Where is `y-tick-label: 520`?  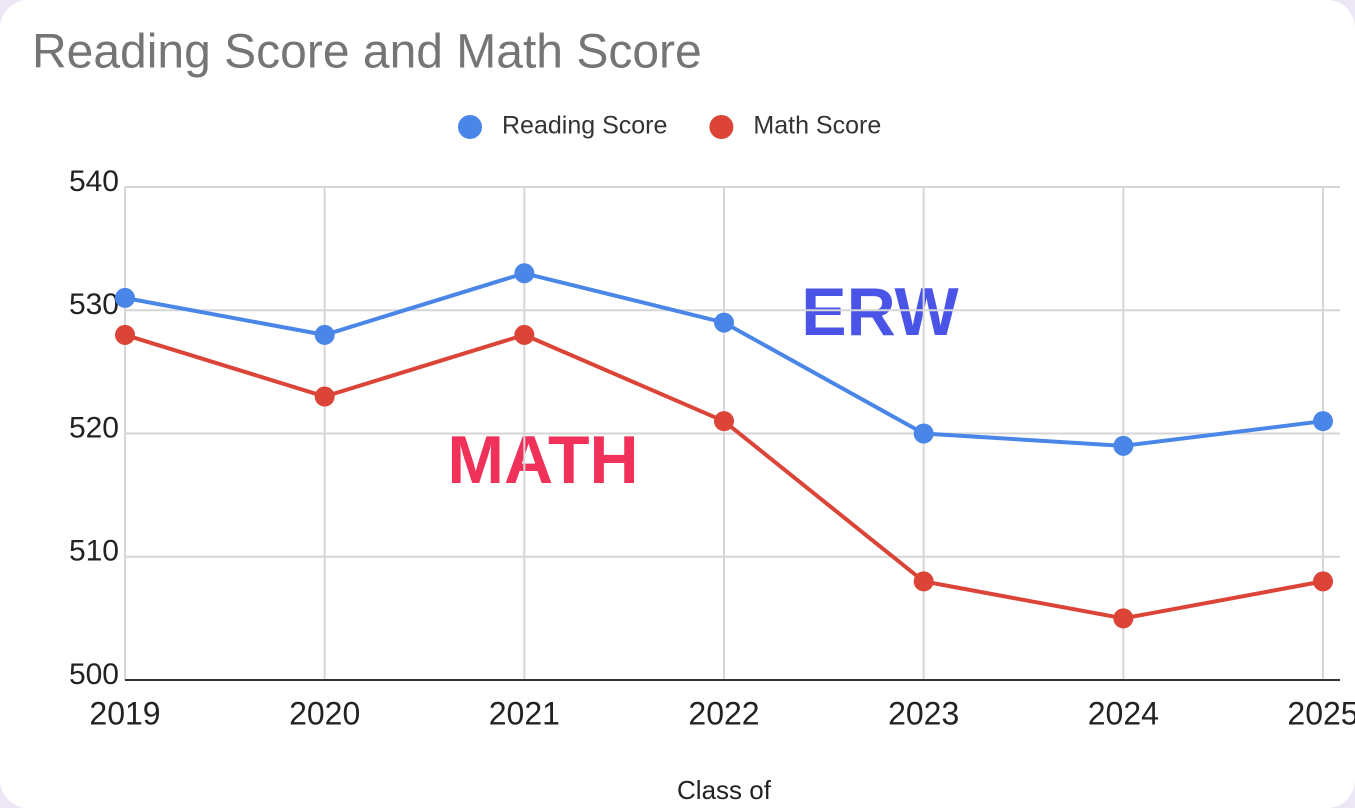 y-tick-label: 520 is located at coordinates (94, 427).